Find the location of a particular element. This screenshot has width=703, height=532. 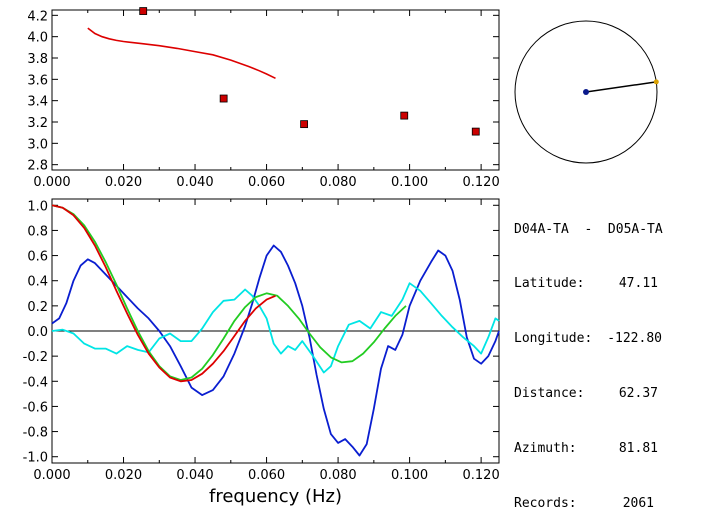

station-a-marker is located at coordinates (586, 92).